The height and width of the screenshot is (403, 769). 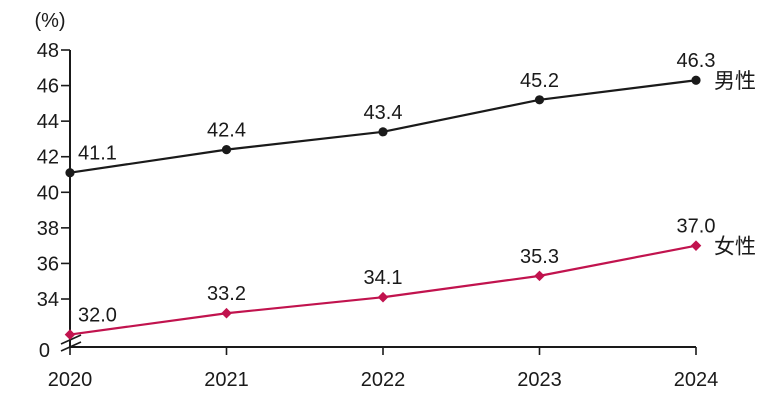 I want to click on data-label: 41.1, so click(x=97, y=154).